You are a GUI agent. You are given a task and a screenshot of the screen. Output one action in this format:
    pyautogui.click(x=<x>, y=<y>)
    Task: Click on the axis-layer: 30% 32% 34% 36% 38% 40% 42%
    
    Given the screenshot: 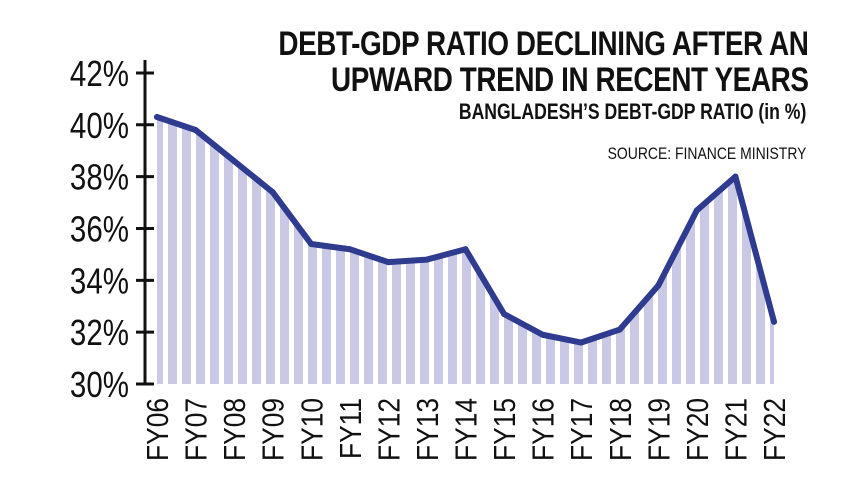 What is the action you would take?
    pyautogui.click(x=112, y=229)
    